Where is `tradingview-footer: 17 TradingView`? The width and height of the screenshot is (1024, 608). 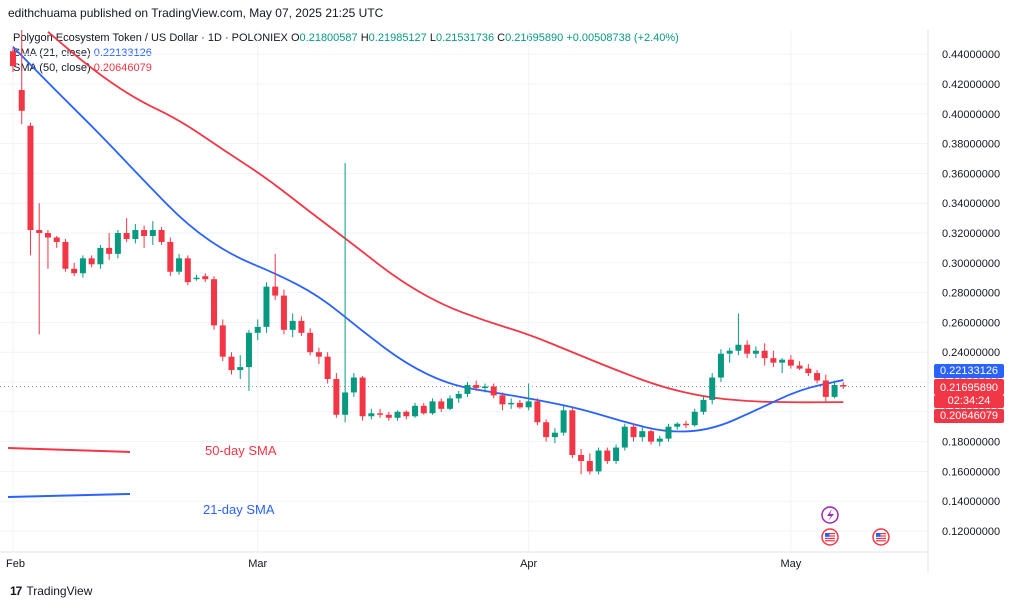 tradingview-footer: 17 TradingView is located at coordinates (51, 591).